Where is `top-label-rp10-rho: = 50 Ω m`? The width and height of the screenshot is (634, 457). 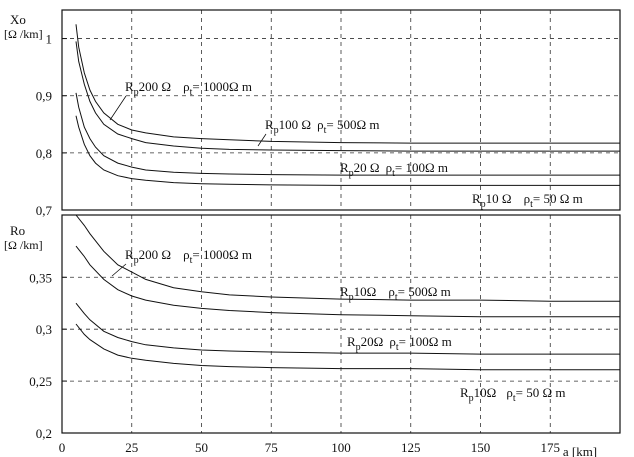 top-label-rp10-rho: = 50 Ω m is located at coordinates (558, 198).